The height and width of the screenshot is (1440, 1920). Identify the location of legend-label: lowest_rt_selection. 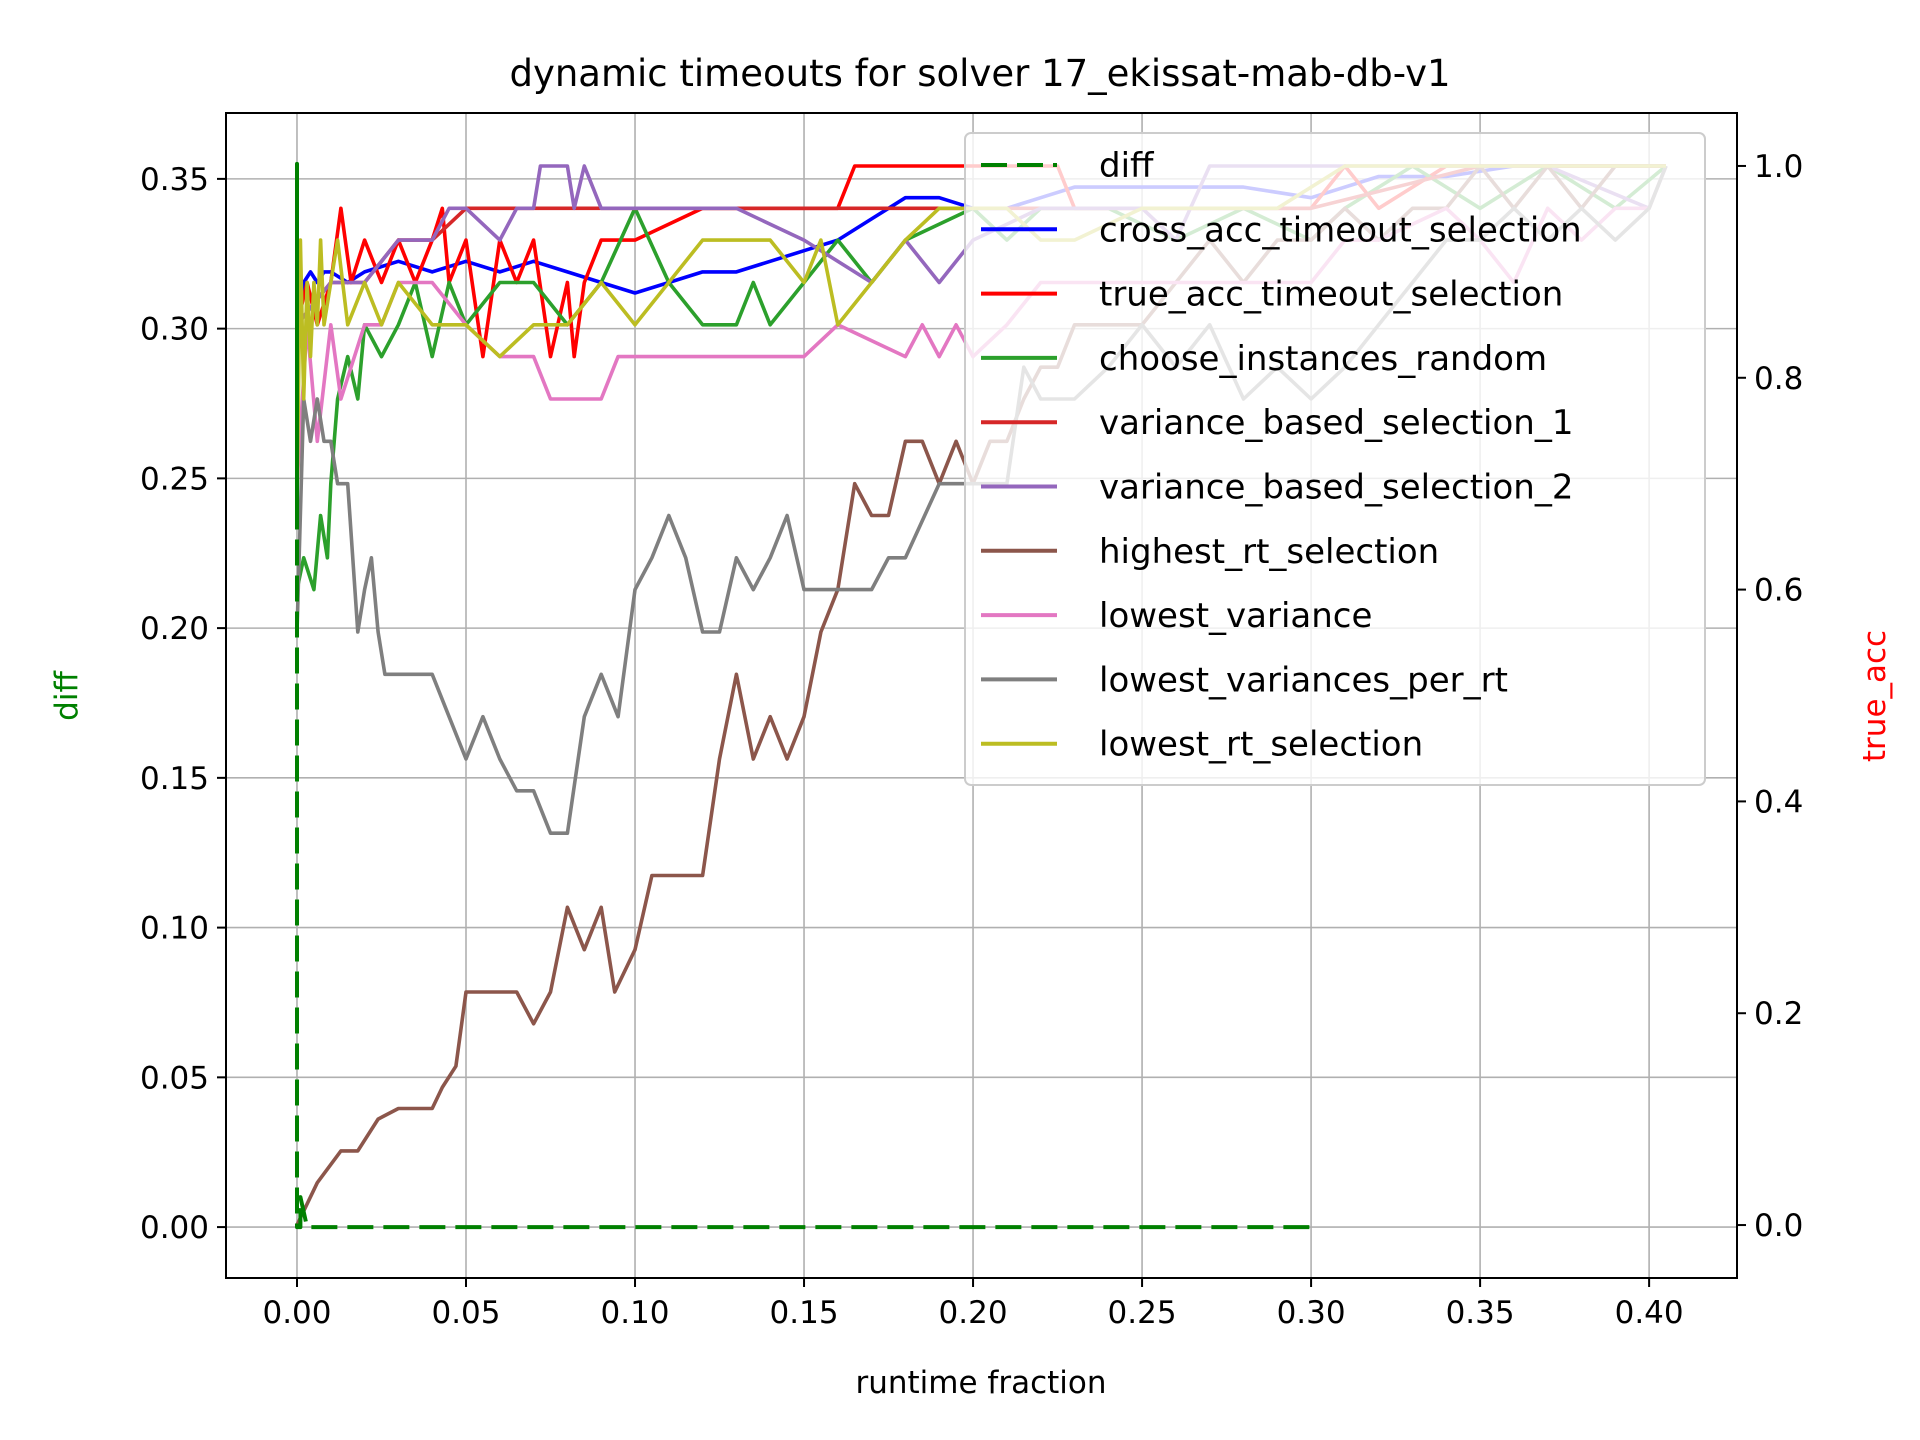
(1261, 745).